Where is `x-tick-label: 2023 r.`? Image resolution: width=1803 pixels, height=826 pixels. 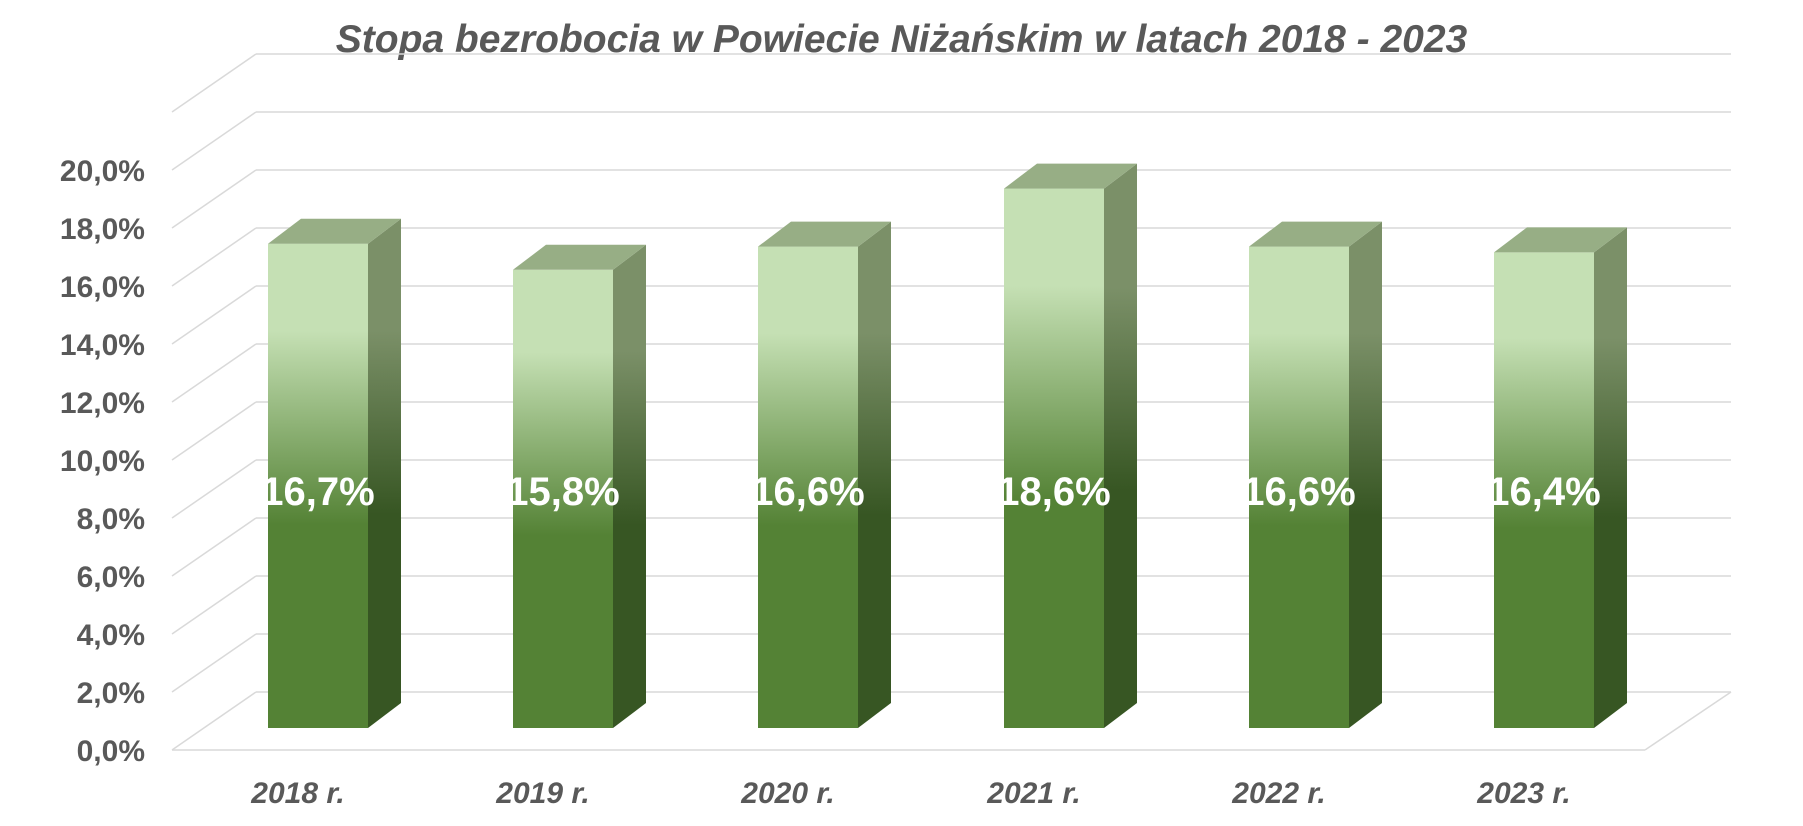
x-tick-label: 2023 r. is located at coordinates (1523, 793).